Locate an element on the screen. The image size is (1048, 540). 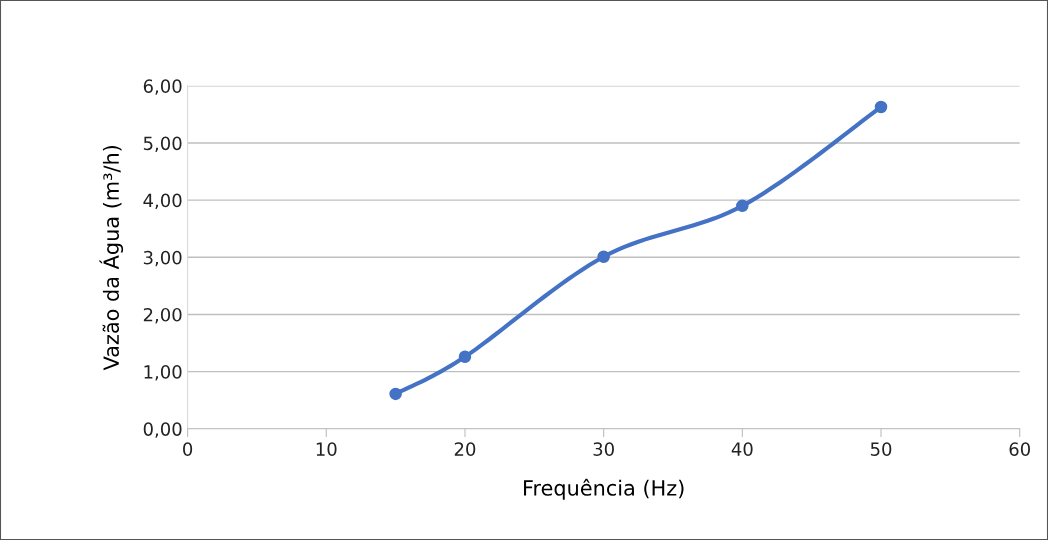
y-tick-label: 3,00 is located at coordinates (162, 258).